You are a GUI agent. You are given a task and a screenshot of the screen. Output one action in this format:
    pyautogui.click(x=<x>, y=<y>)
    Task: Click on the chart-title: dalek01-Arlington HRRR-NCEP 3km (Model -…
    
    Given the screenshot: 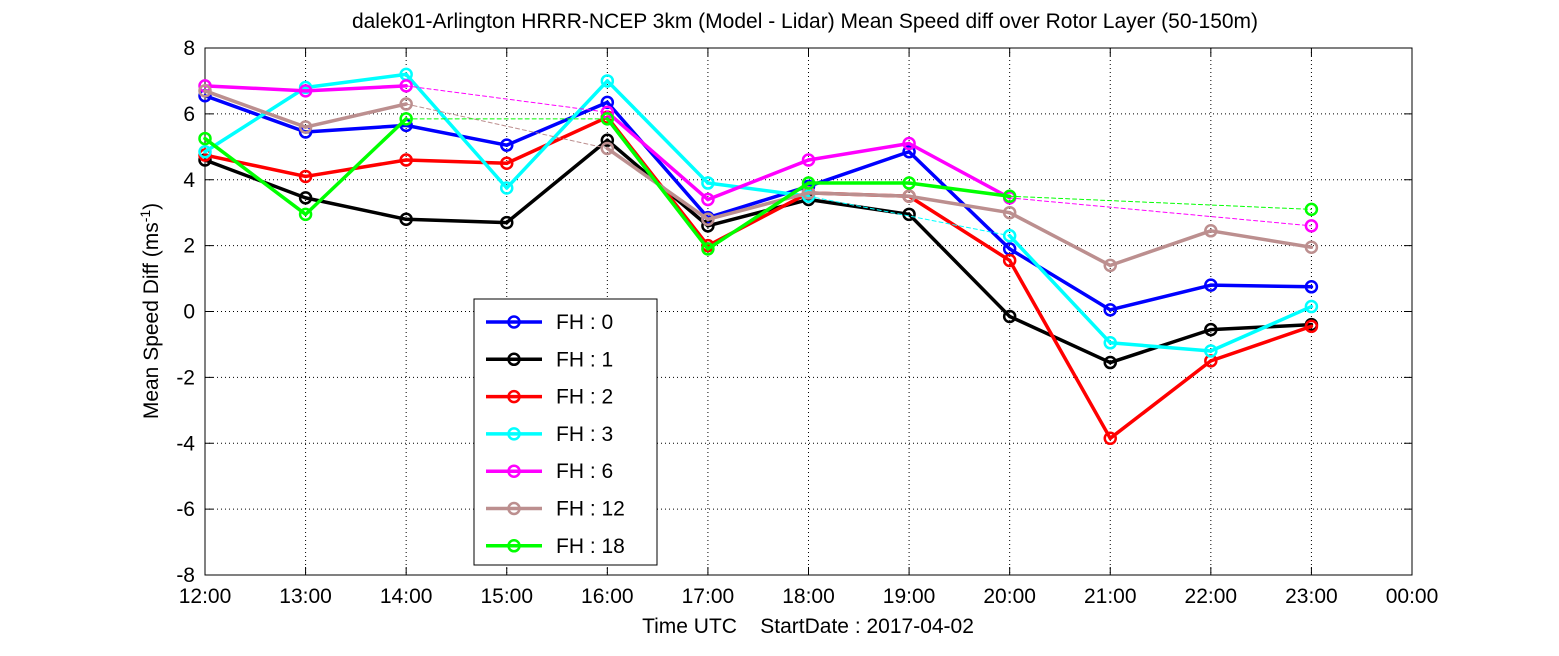 What is the action you would take?
    pyautogui.click(x=805, y=21)
    